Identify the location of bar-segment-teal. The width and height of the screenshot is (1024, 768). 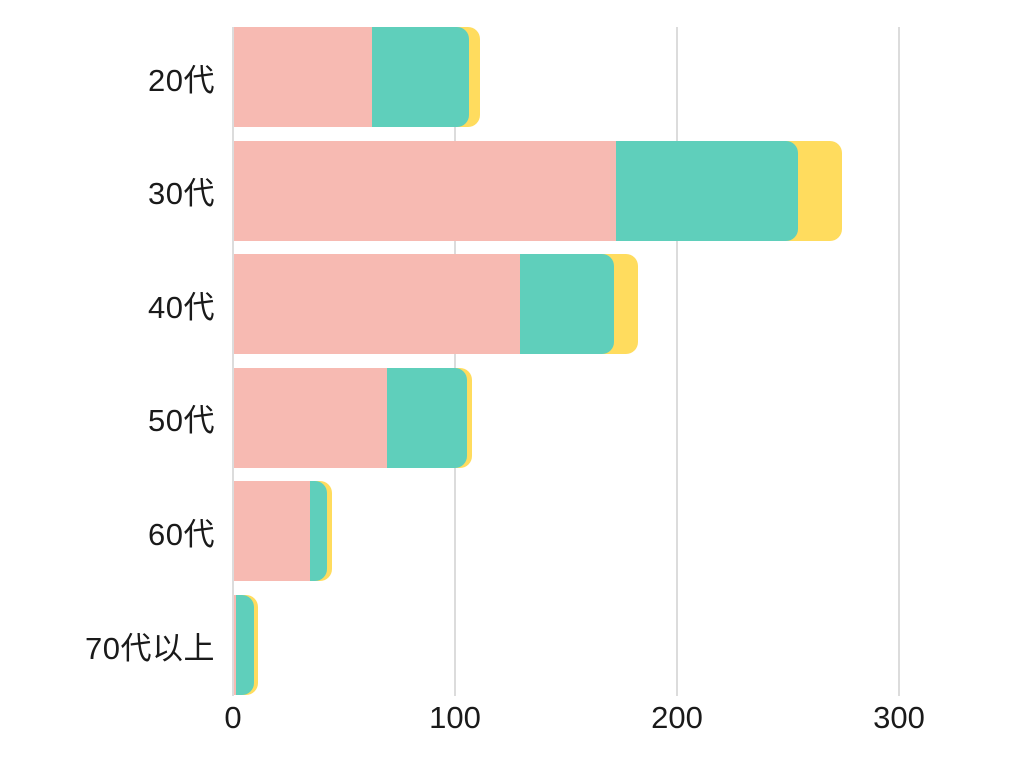
(244, 645).